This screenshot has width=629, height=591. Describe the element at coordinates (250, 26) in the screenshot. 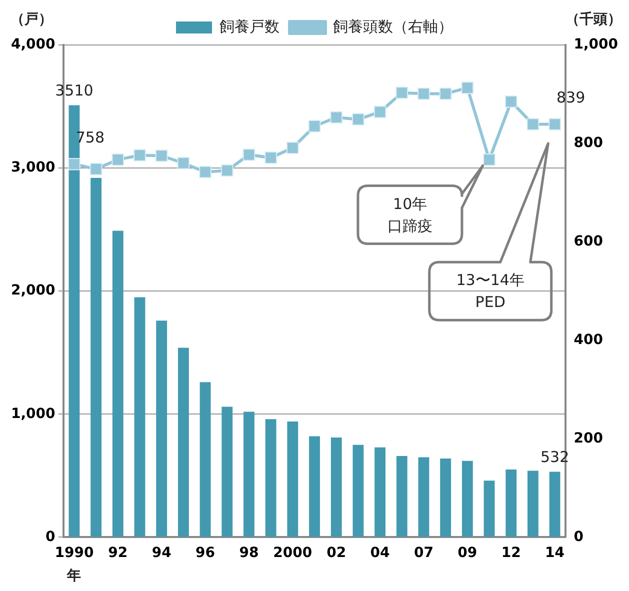

I see `legend-label: 飼養戸数` at that location.